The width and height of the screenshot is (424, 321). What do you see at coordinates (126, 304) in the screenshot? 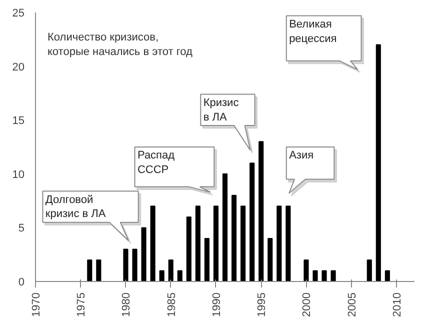
I see `x-tick-label: 1980` at bounding box center [126, 304].